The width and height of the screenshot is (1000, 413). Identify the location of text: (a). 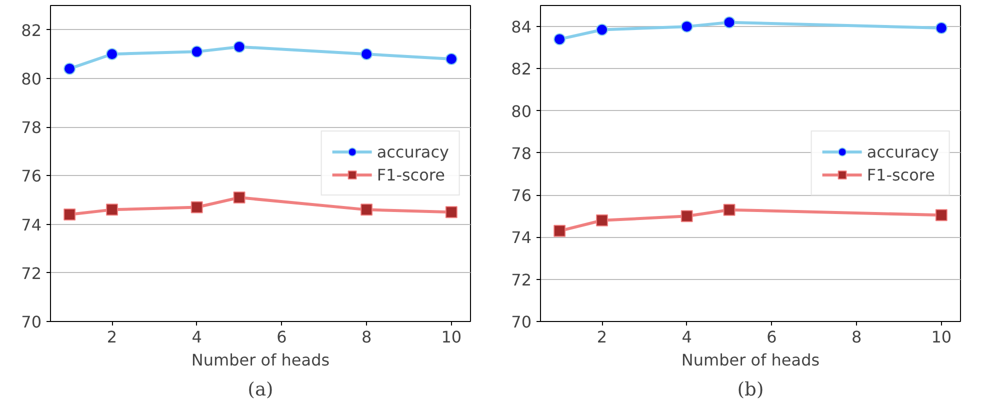
(261, 390).